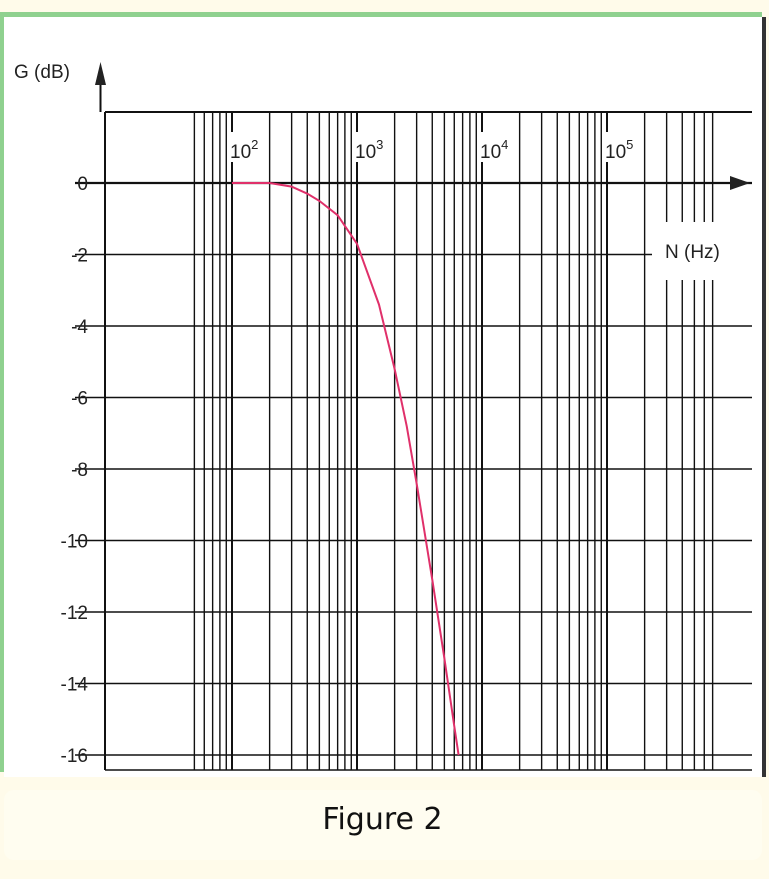 This screenshot has height=879, width=769. I want to click on caption-background, so click(383, 825).